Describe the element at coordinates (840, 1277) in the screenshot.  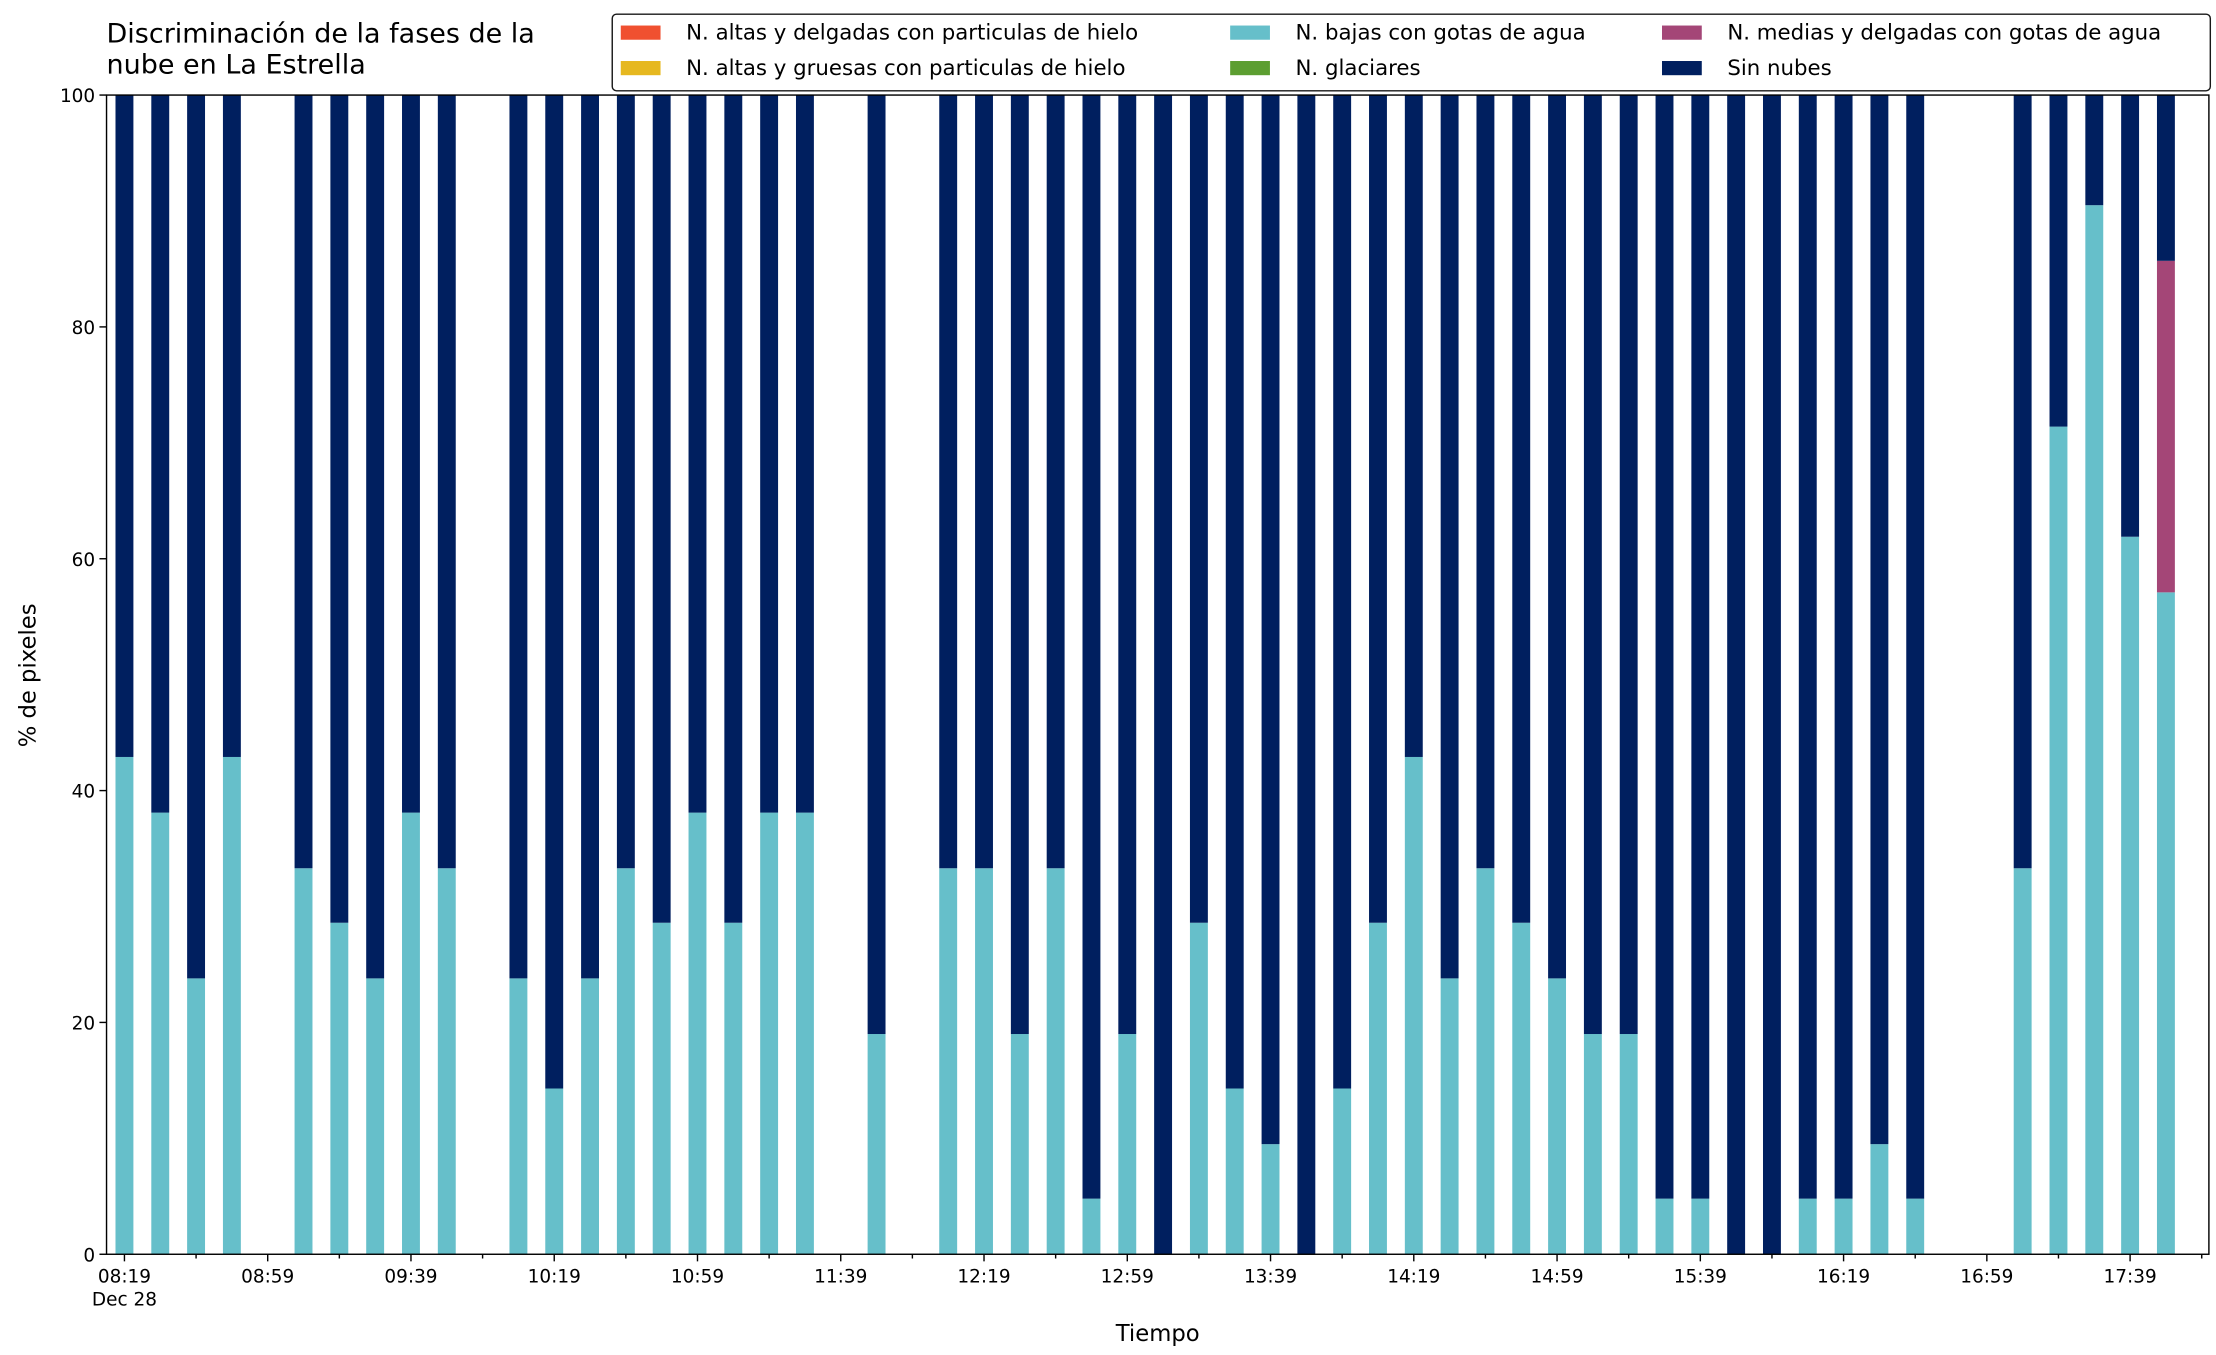
I see `x-tick-label: 11:39` at that location.